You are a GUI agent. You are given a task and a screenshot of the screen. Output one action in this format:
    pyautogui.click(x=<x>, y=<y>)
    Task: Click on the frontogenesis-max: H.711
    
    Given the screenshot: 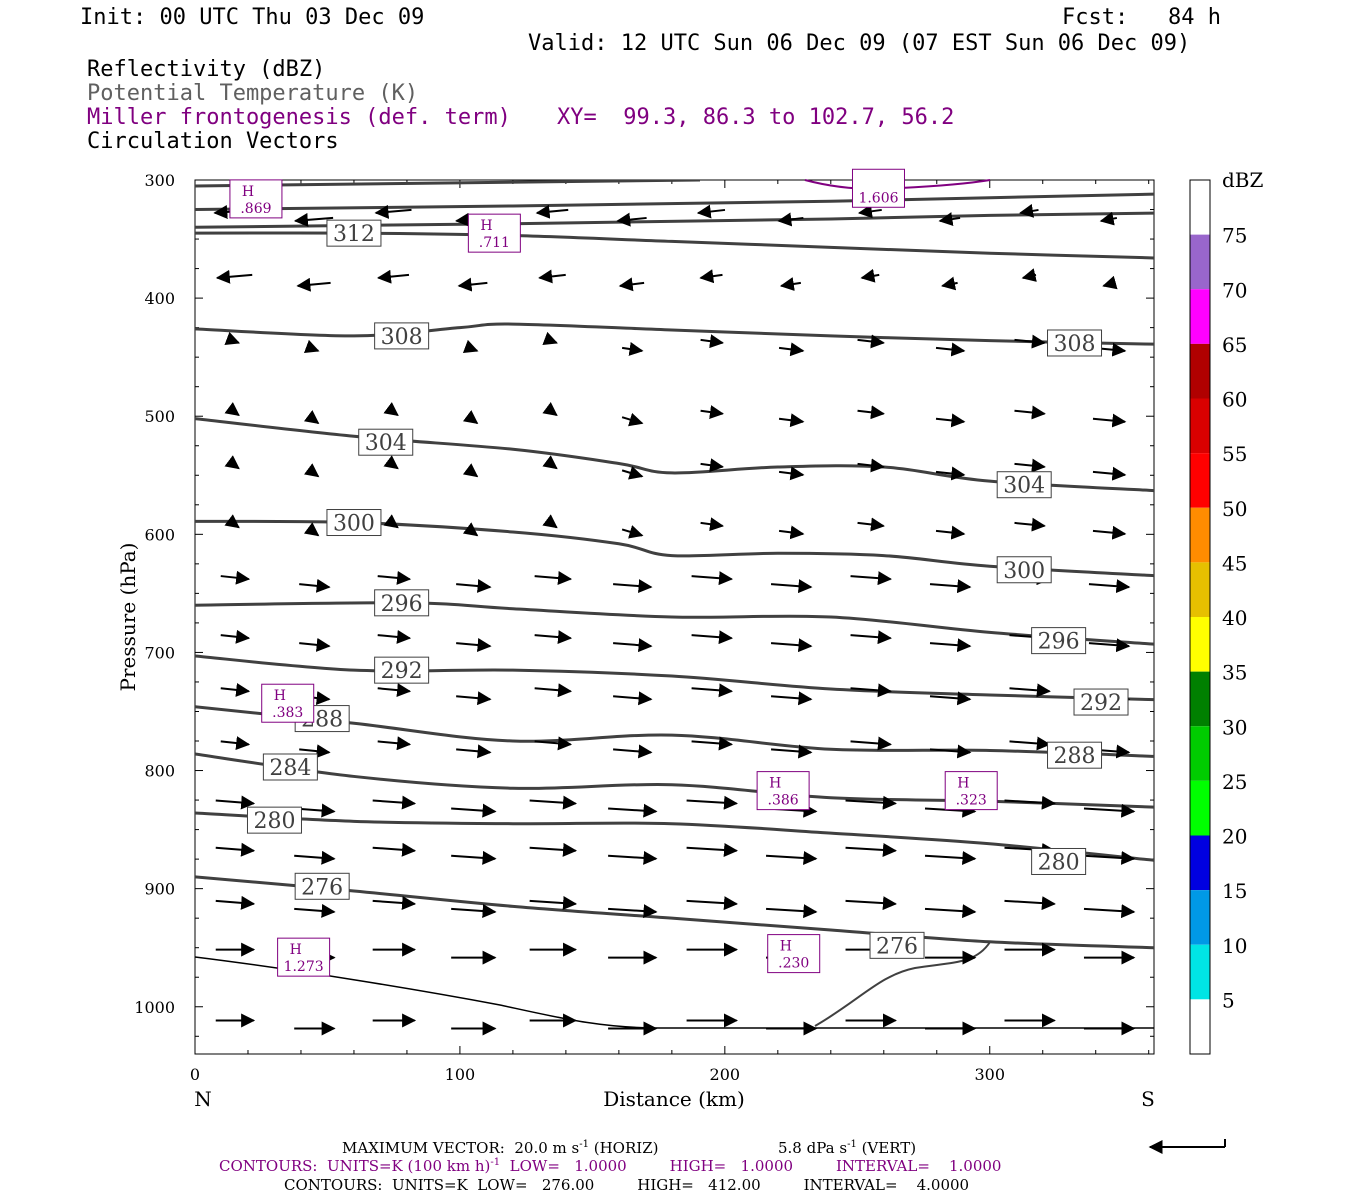 What is the action you would take?
    pyautogui.click(x=494, y=233)
    